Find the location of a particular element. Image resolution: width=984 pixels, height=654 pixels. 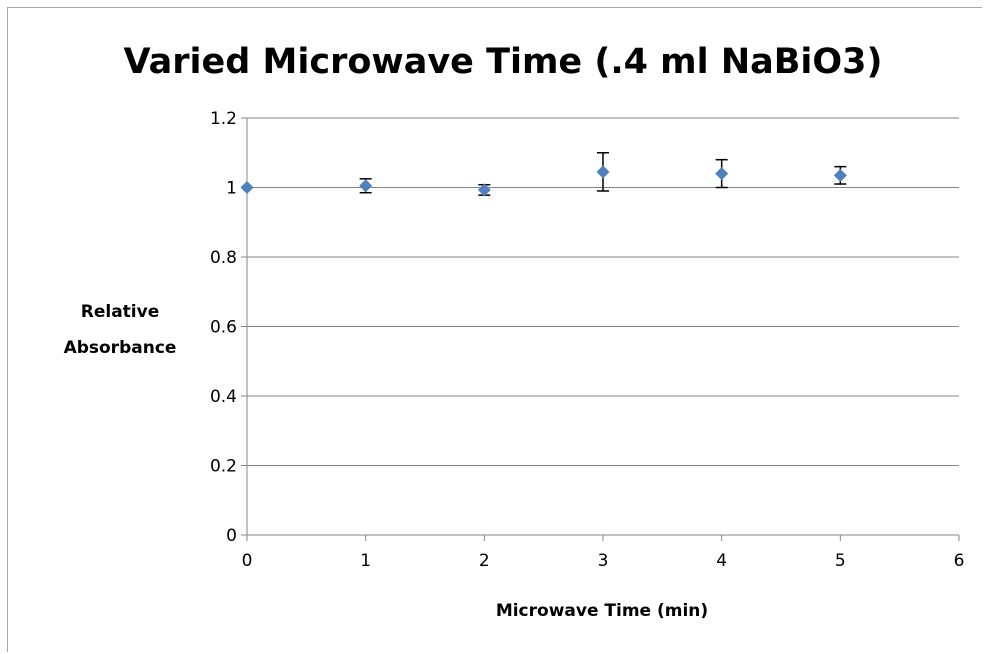

y-tick-label-0: 0 is located at coordinates (231, 536).